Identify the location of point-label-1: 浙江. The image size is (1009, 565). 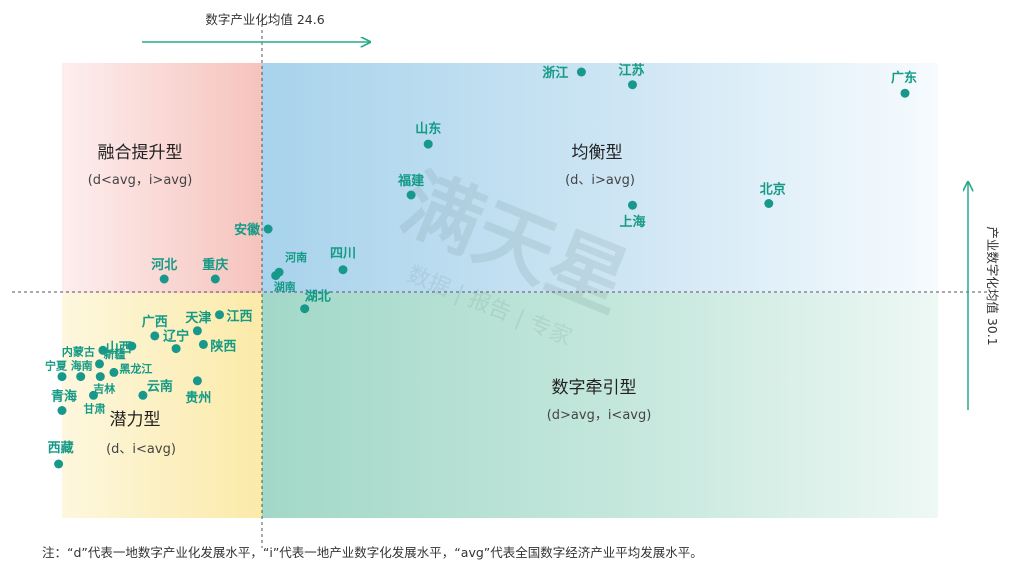
(555, 73).